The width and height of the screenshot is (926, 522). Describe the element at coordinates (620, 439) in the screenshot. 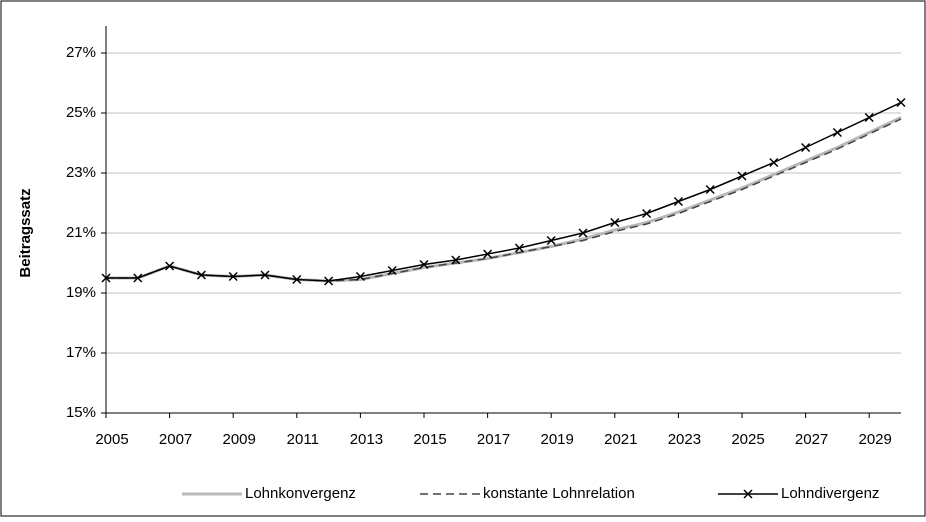

I see `x-tick-label: 2021` at that location.